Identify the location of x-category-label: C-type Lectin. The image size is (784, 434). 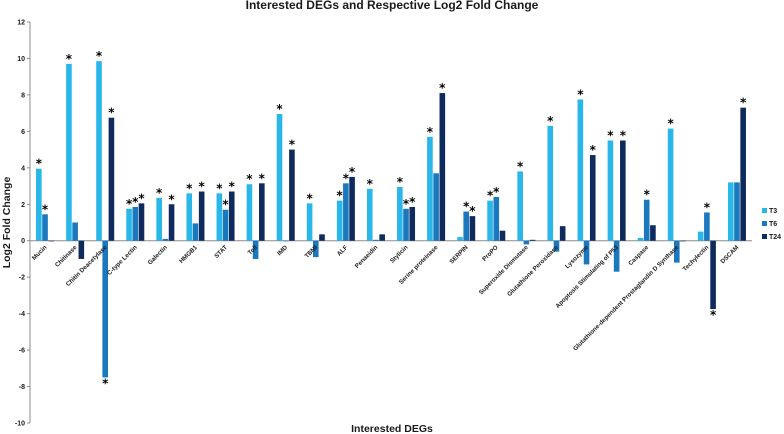
(122, 260).